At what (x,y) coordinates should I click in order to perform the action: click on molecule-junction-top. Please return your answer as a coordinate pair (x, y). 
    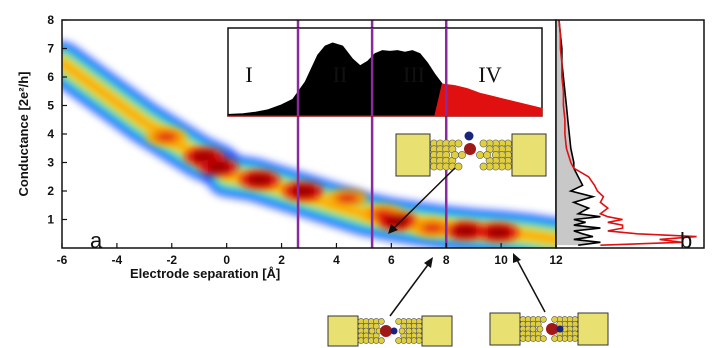
    Looking at the image, I should click on (471, 154).